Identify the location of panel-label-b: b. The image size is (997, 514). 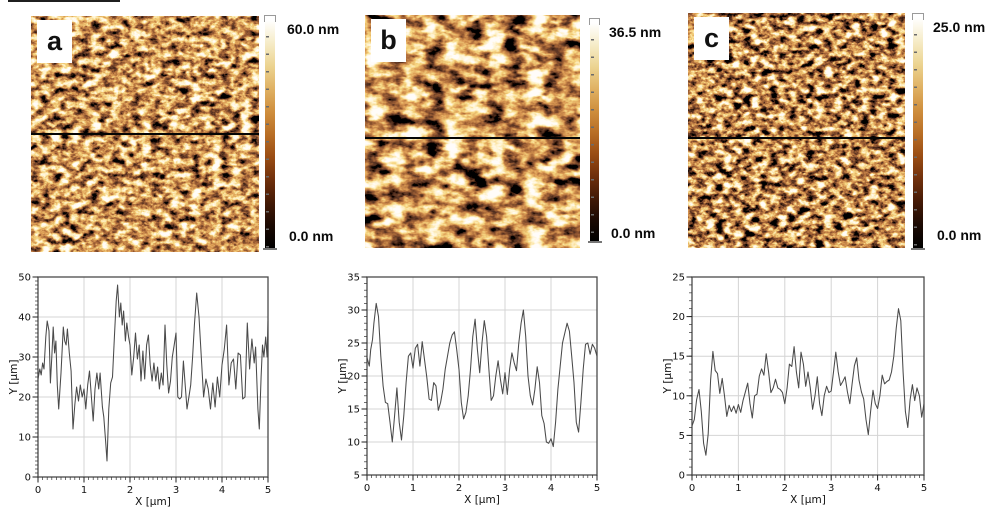
(388, 40).